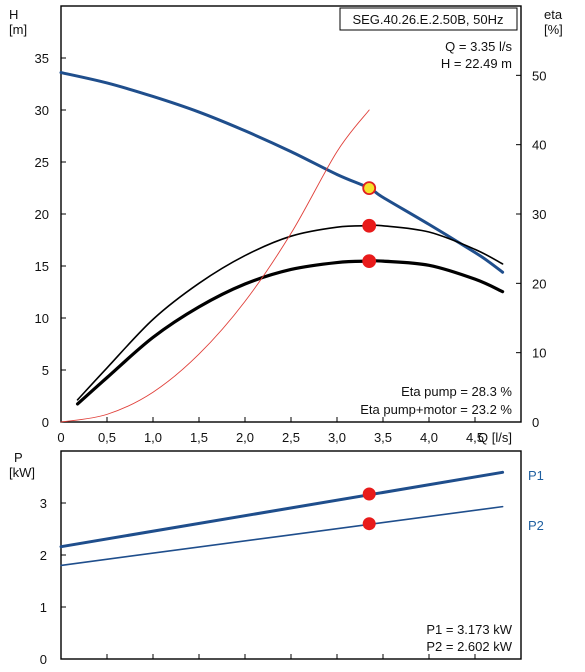 The height and width of the screenshot is (672, 585). Describe the element at coordinates (535, 422) in the screenshot. I see `eta-tick-label: 0` at that location.